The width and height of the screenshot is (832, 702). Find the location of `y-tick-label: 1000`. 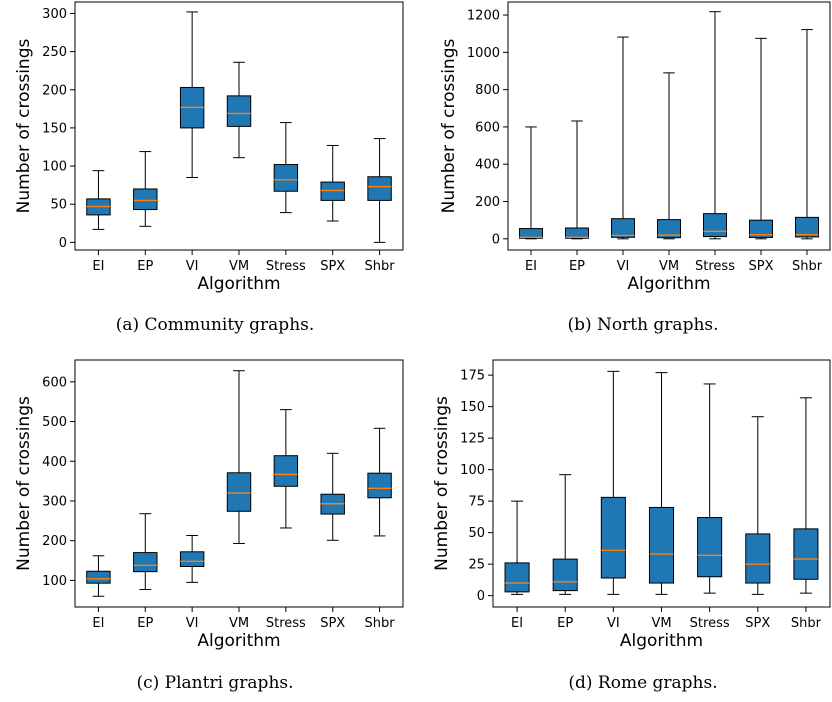

y-tick-label: 1000 is located at coordinates (483, 53).